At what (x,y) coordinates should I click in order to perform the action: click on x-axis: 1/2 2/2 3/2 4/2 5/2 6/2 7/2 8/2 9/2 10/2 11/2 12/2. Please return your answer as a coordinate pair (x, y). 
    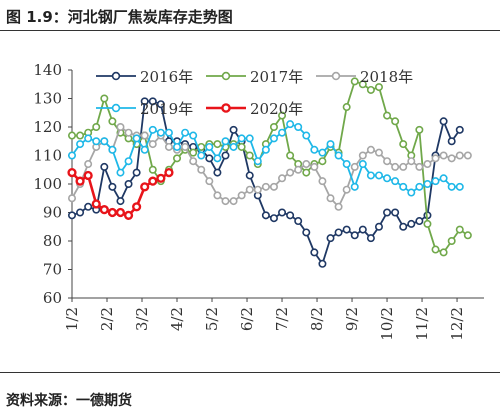
    Looking at the image, I should click on (273, 319).